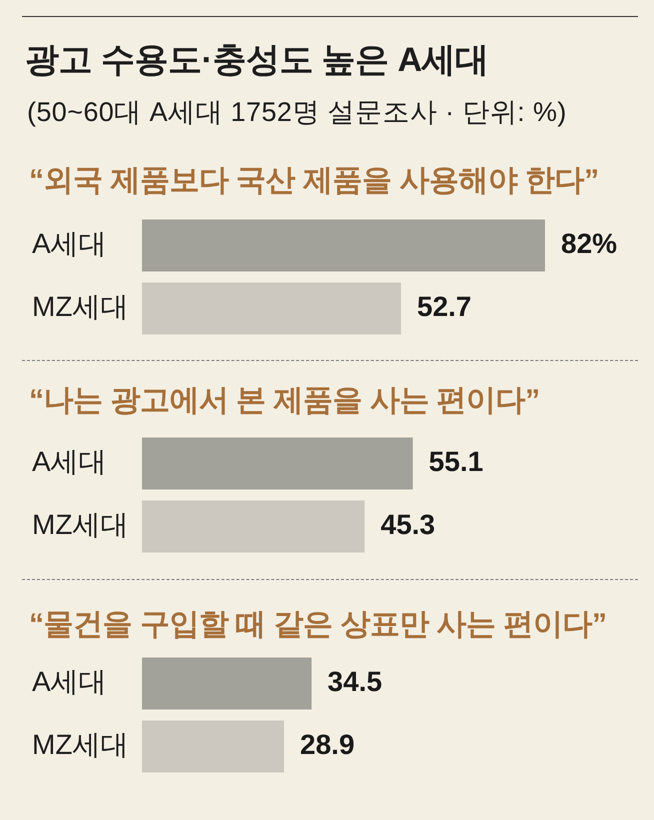 The image size is (654, 820). Describe the element at coordinates (314, 181) in the screenshot. I see `chart-title: “외국 제품보다 국산 제품을 사용해야 한다”` at that location.